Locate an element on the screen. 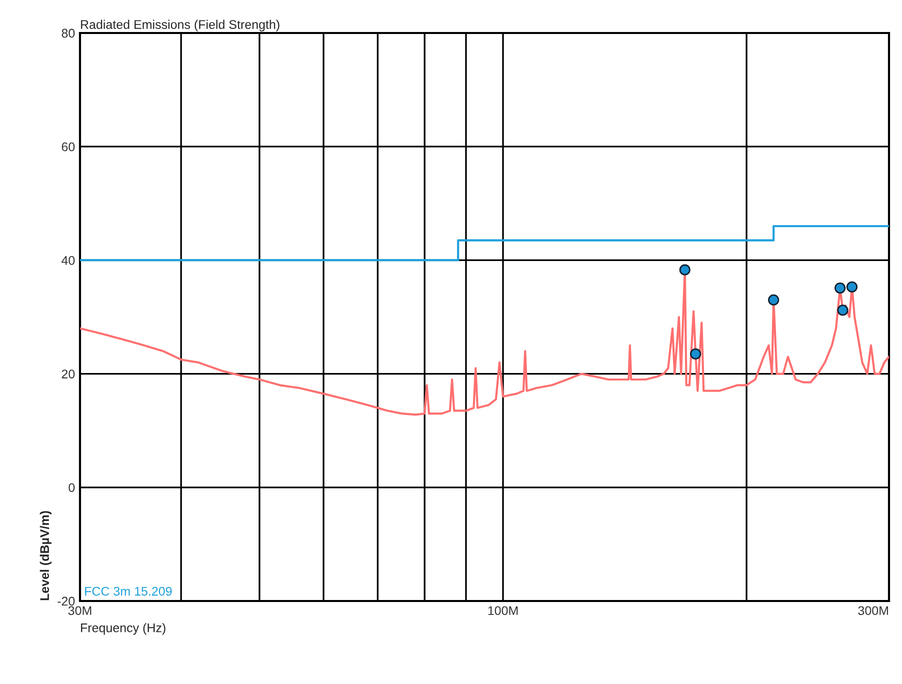 The image size is (902, 684). x-tick-label: 100M is located at coordinates (503, 611).